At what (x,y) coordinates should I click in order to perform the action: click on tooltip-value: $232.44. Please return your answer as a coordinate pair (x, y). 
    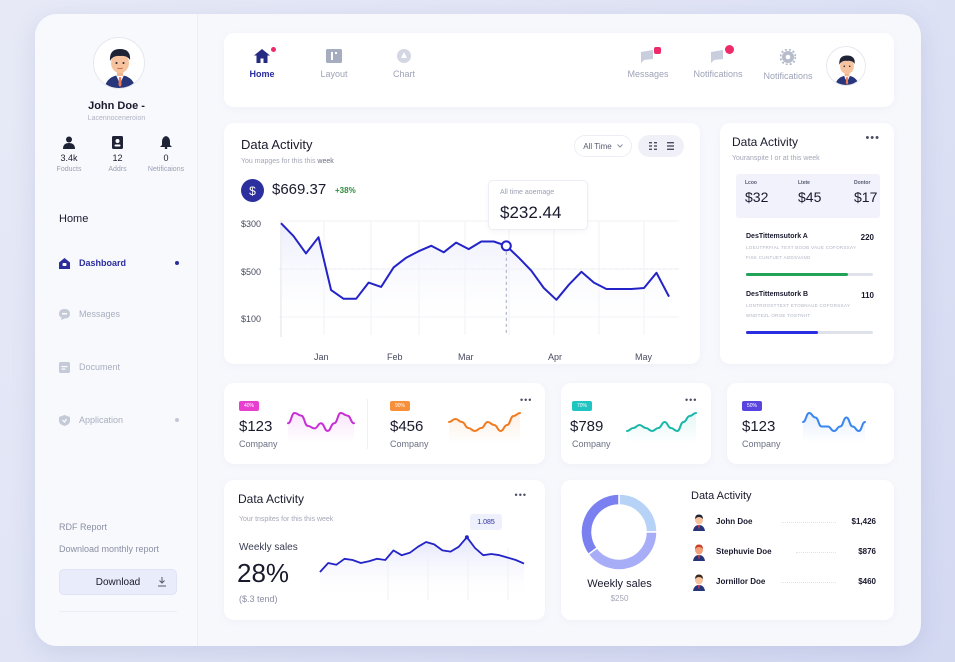
    Looking at the image, I should click on (531, 212).